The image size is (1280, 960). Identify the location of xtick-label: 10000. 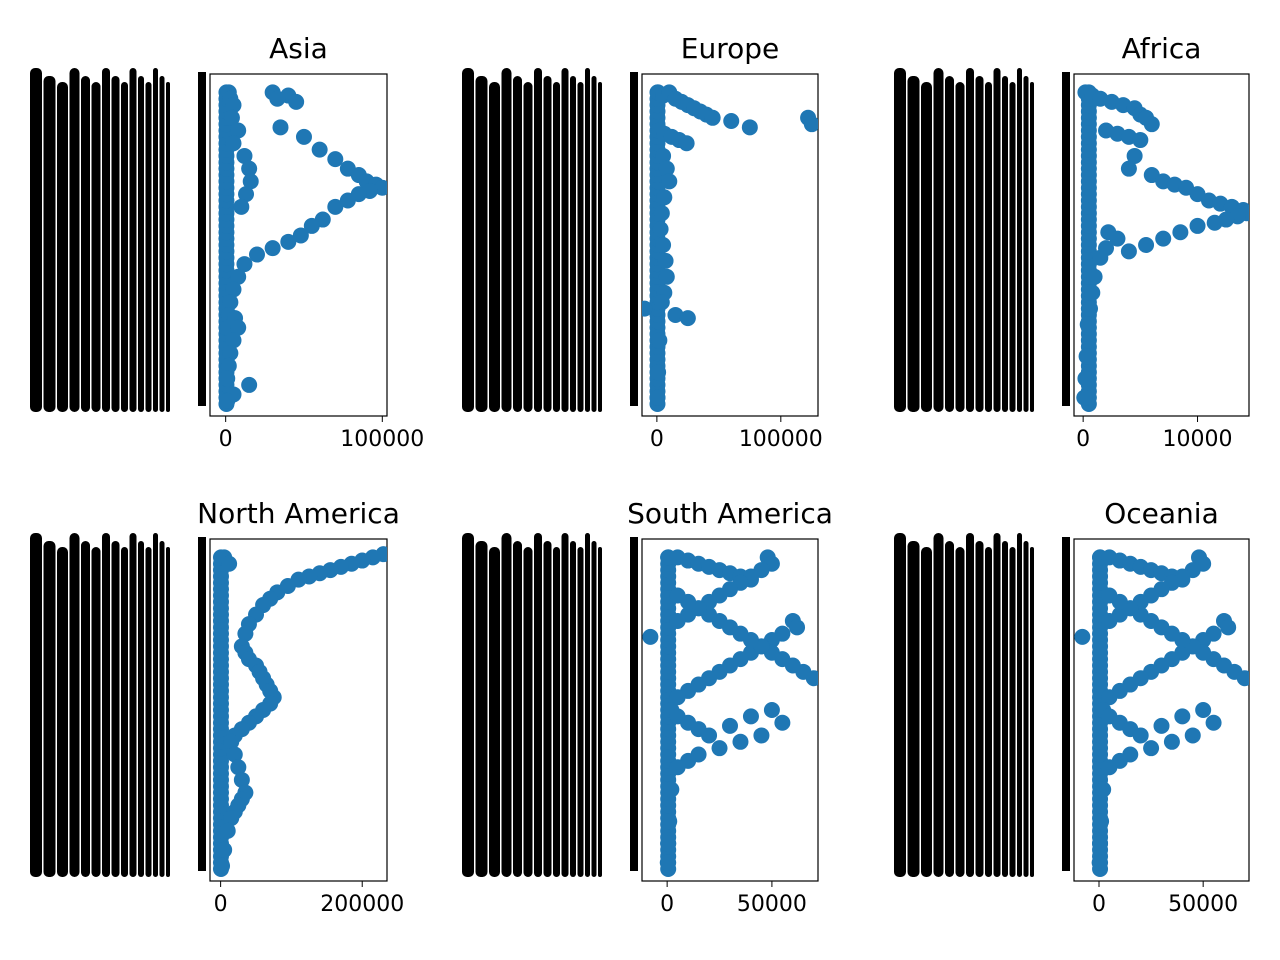
(1198, 439).